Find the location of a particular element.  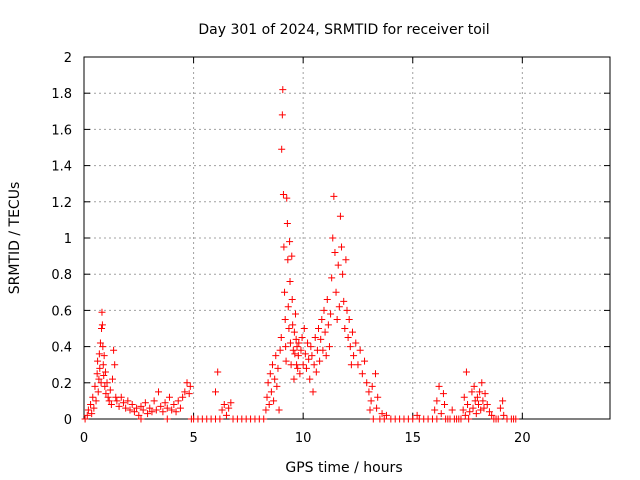

x-axis-label: GPS time / hours is located at coordinates (343, 468).